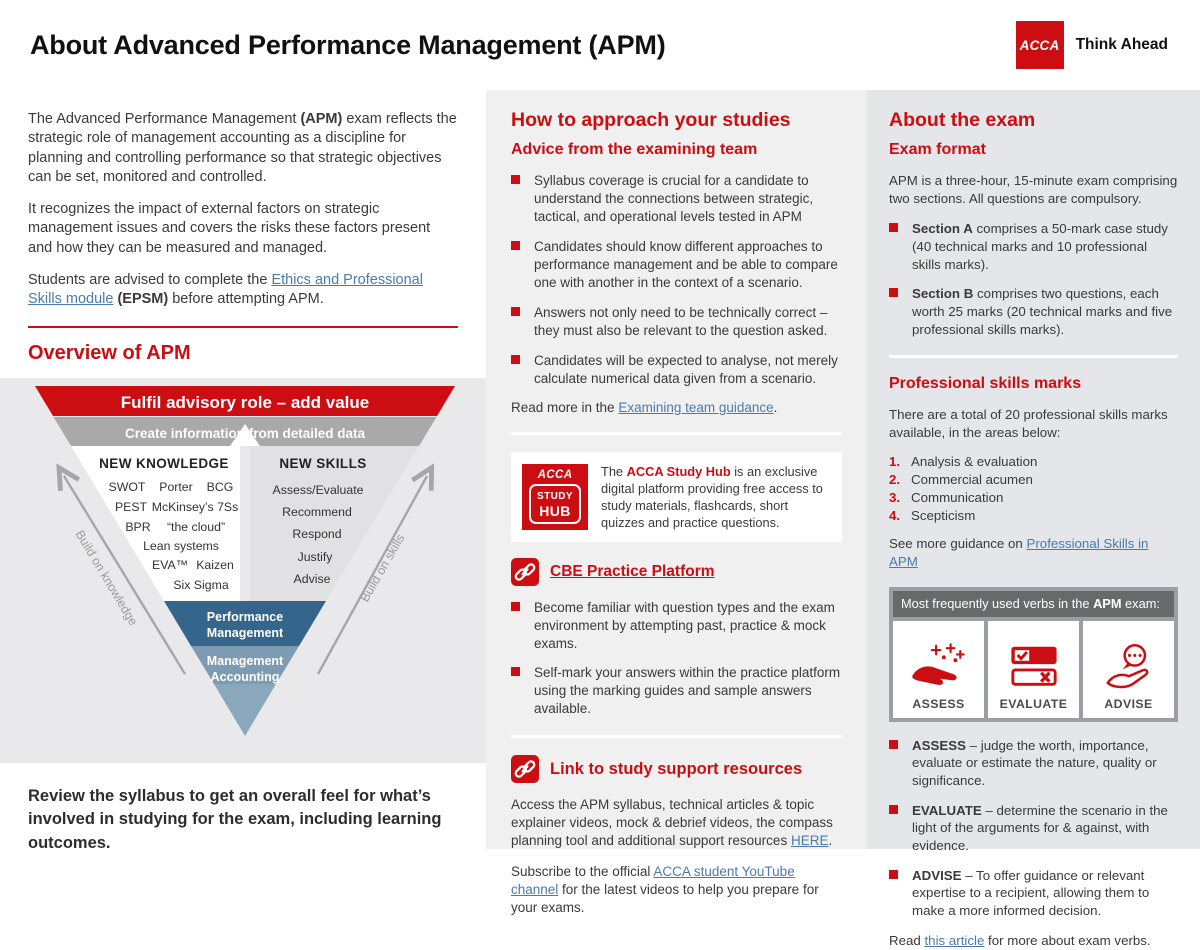 The width and height of the screenshot is (1200, 950). I want to click on exam-format-subheading: Exam format, so click(937, 149).